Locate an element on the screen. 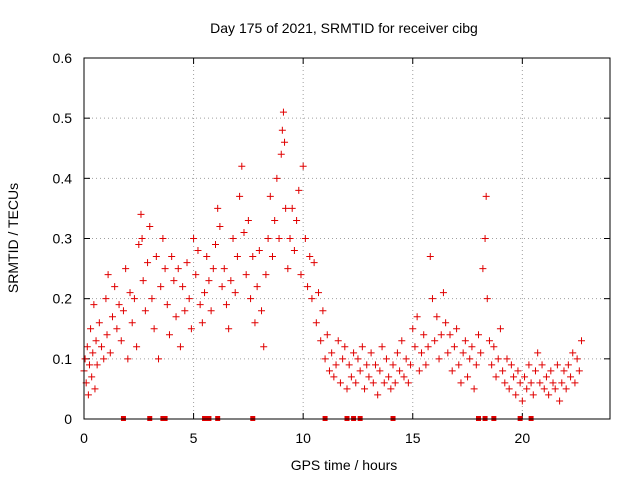 The image size is (640, 480). x-axis-label: GPS time / hours is located at coordinates (344, 465).